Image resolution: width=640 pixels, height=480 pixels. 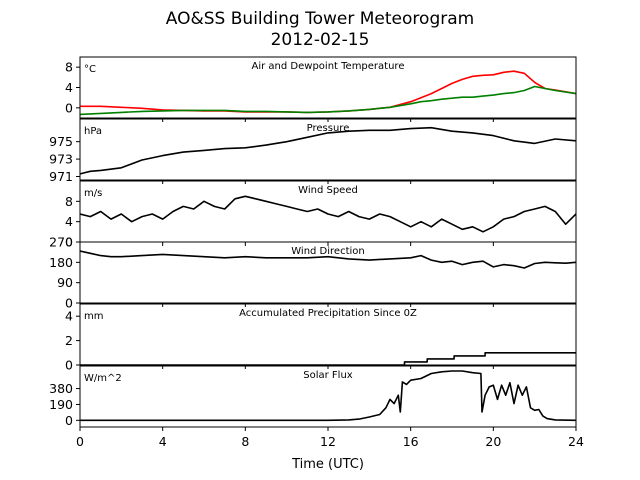 What do you see at coordinates (103, 378) in the screenshot?
I see `panel-unit-5: W/m^2` at bounding box center [103, 378].